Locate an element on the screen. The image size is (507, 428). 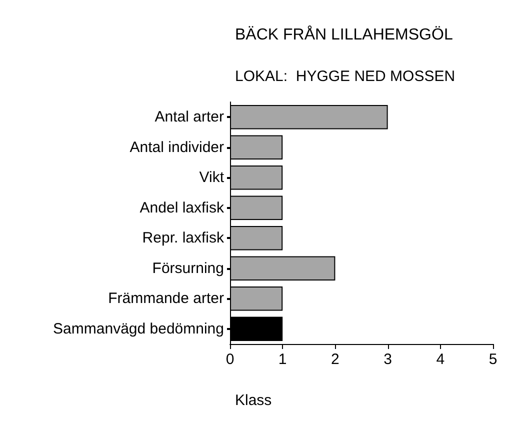
chart-subtitle: LOKAL: HYGGE NED MOSSEN is located at coordinates (345, 76).